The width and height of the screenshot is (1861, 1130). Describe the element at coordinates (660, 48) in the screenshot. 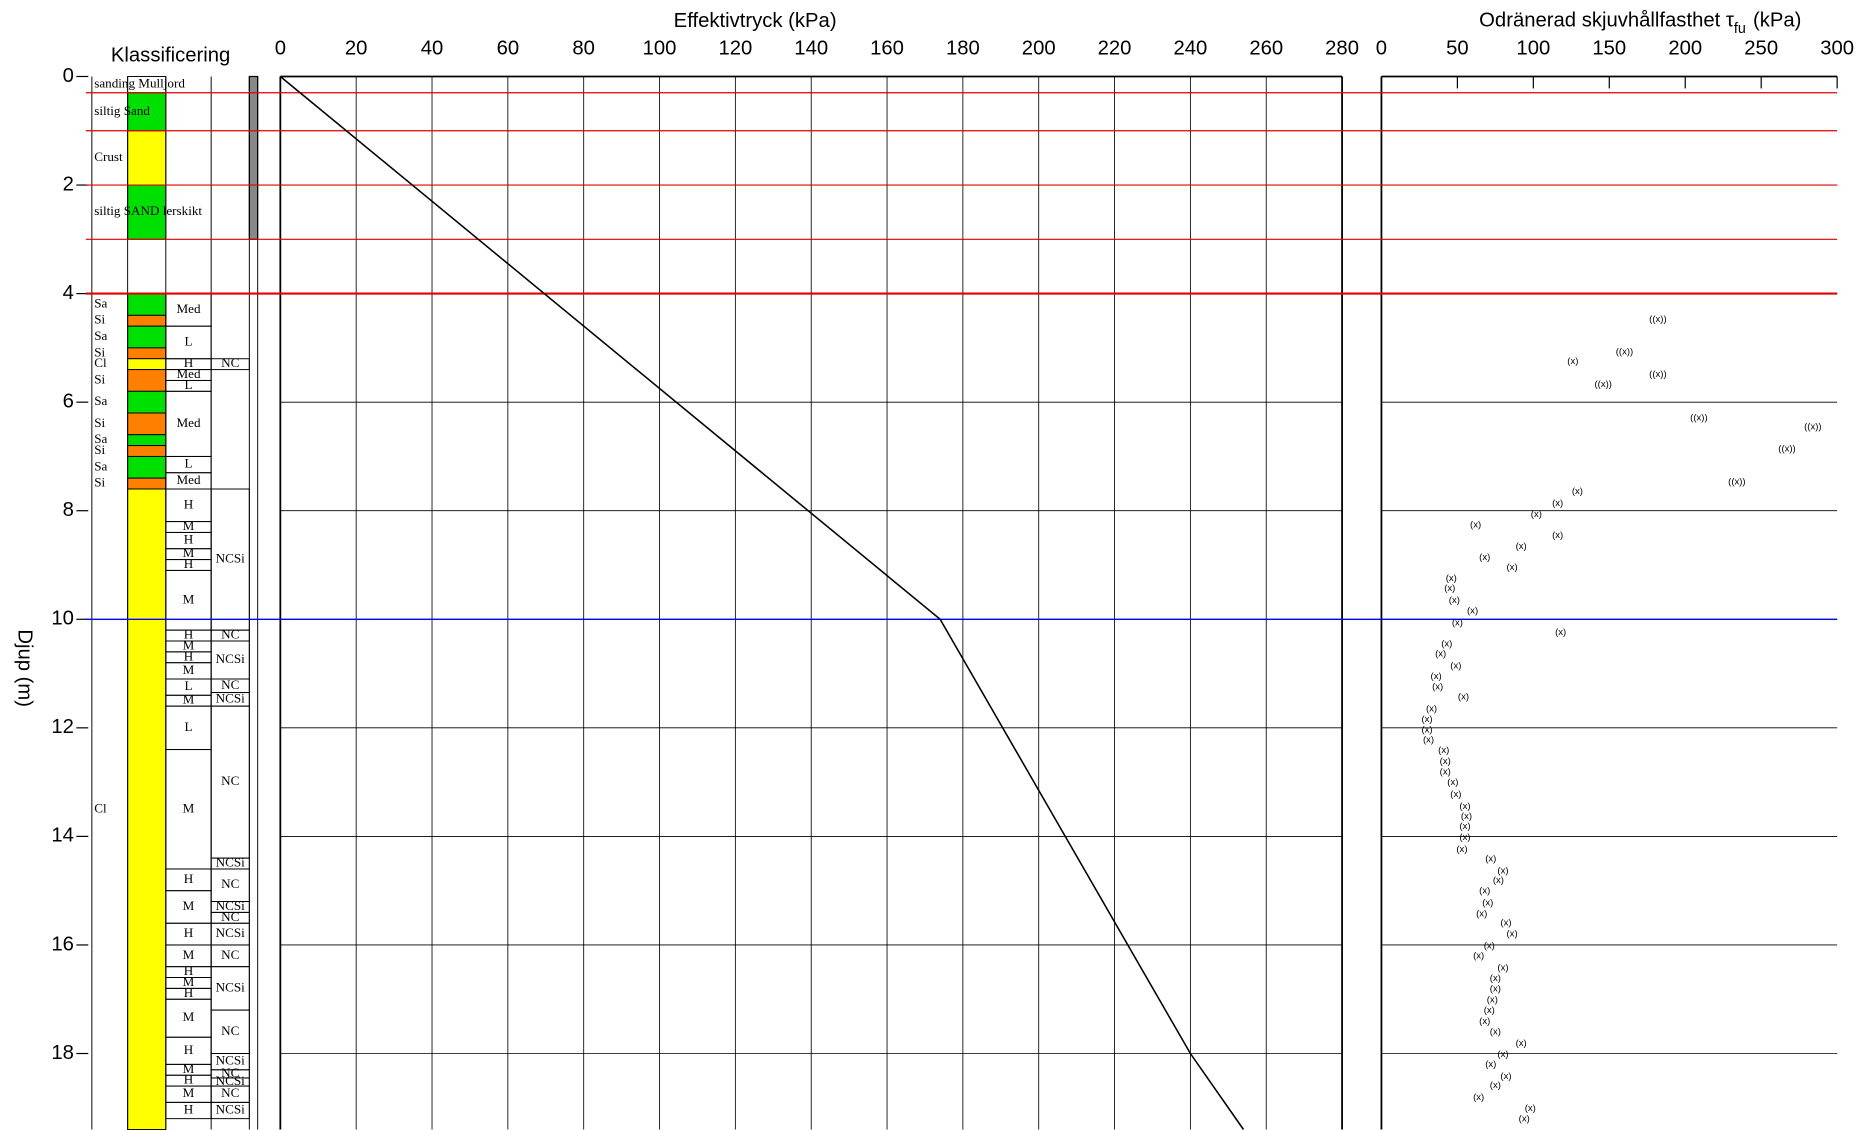

I see `x-tick-label: 100` at that location.